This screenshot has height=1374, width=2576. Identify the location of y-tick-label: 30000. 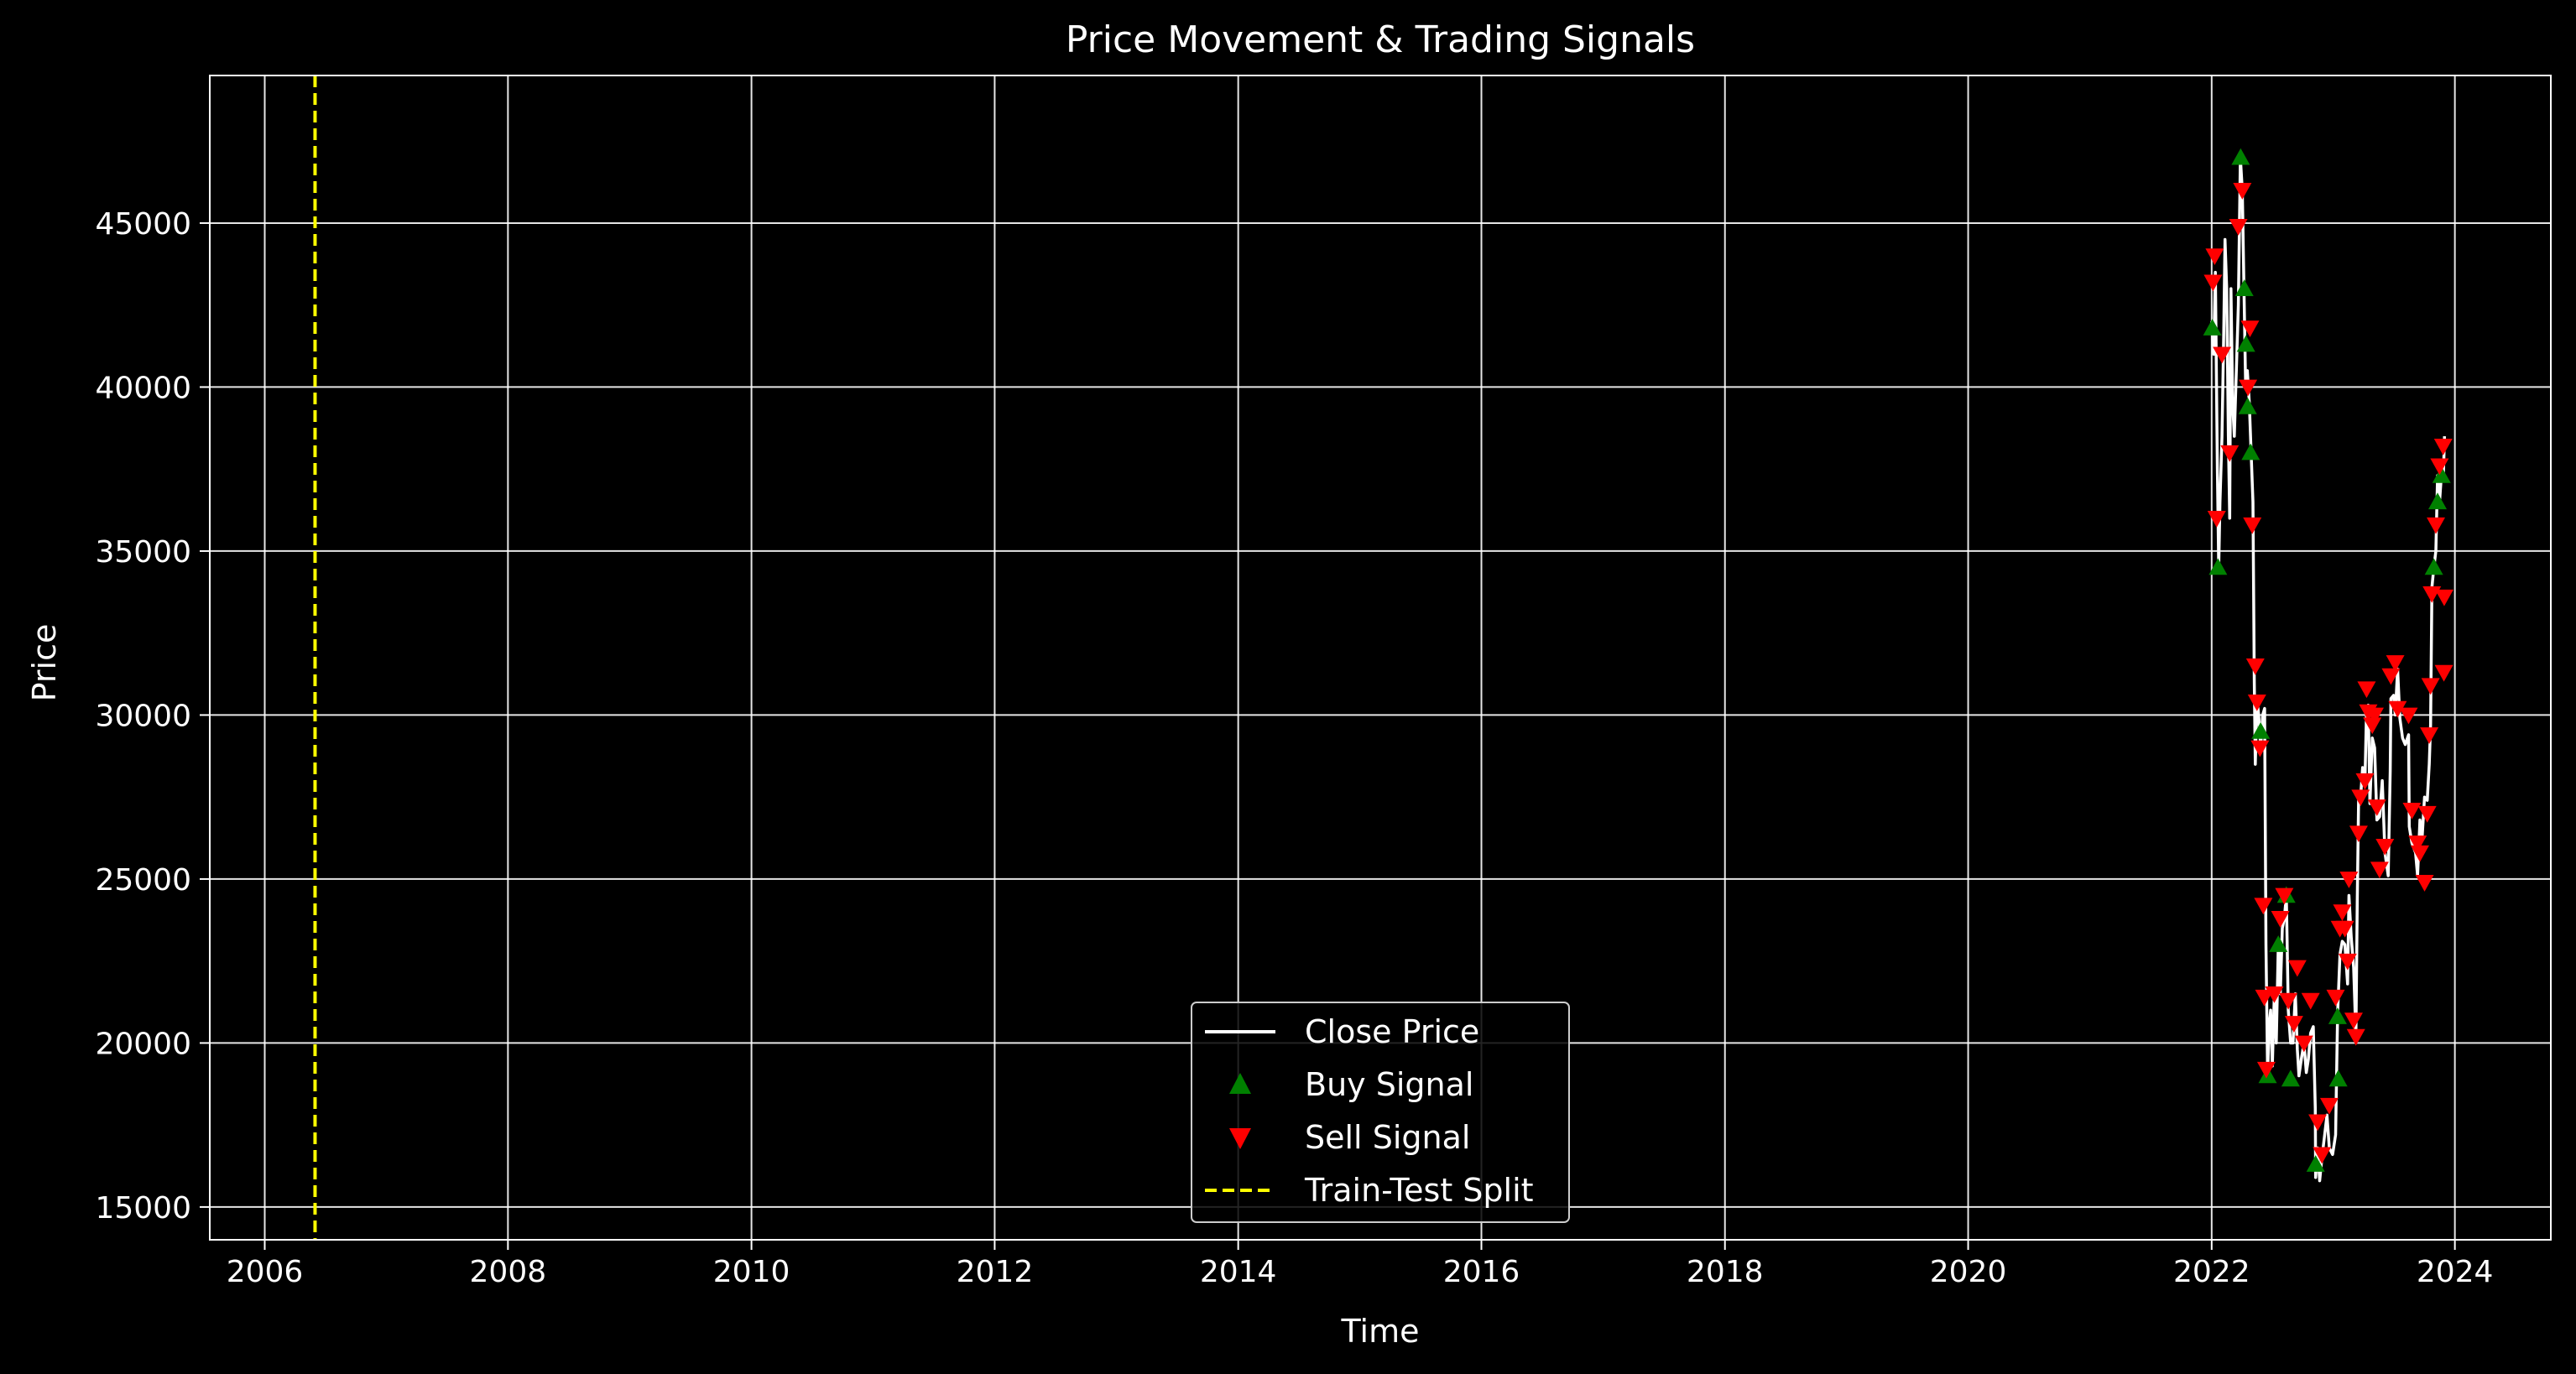
(143, 716).